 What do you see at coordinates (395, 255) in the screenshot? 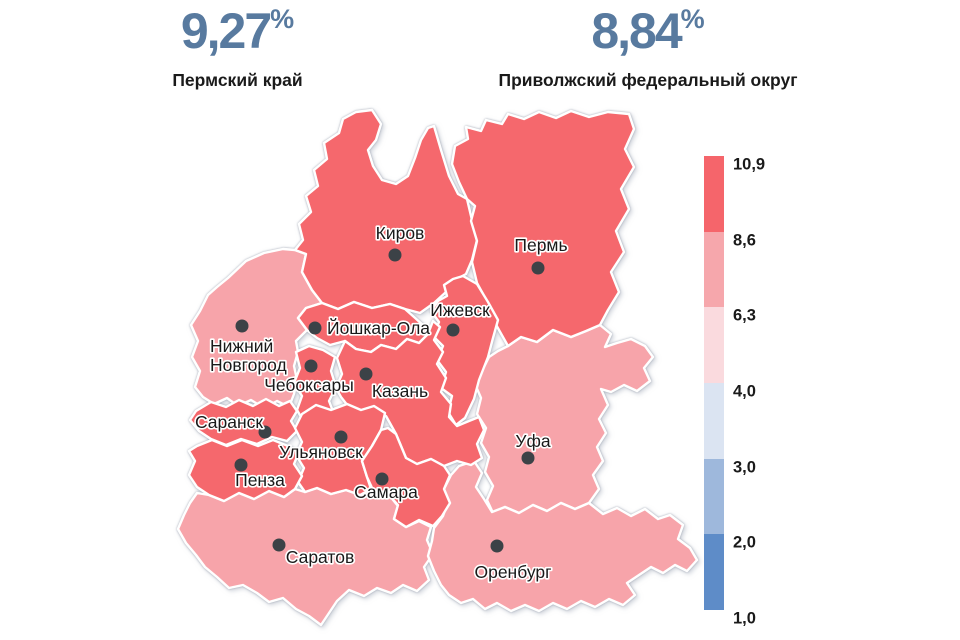
I see `city-dot-kirov` at bounding box center [395, 255].